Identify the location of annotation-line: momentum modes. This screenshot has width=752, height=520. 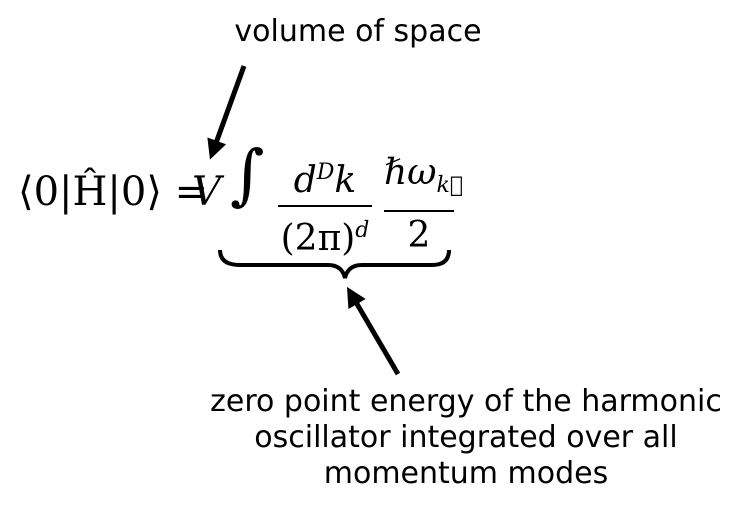
(466, 473).